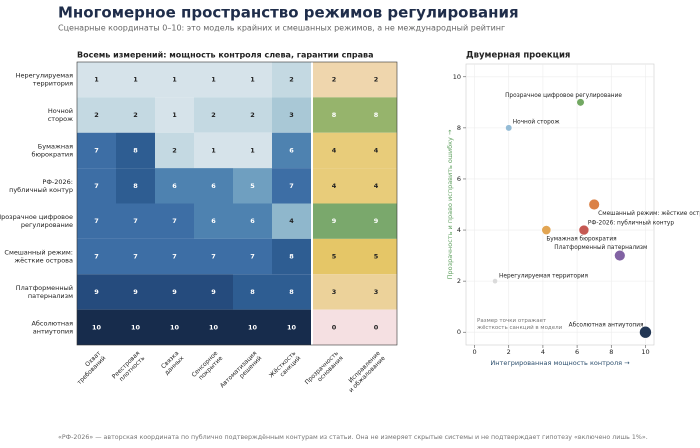 The width and height of the screenshot is (700, 448). I want to click on x-tick-label: 4, so click(543, 352).